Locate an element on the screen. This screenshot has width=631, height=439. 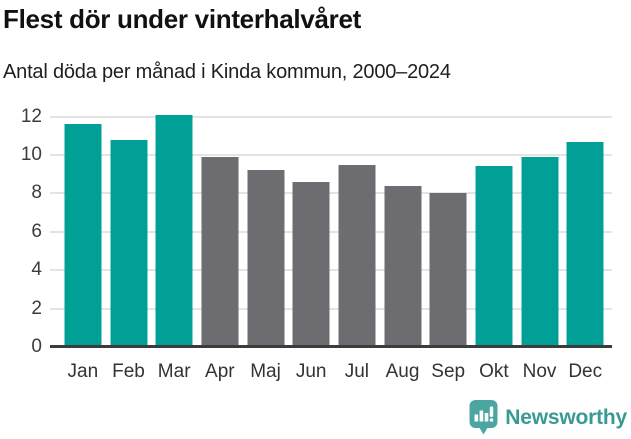
x-tick-label-apr: Apr is located at coordinates (220, 371).